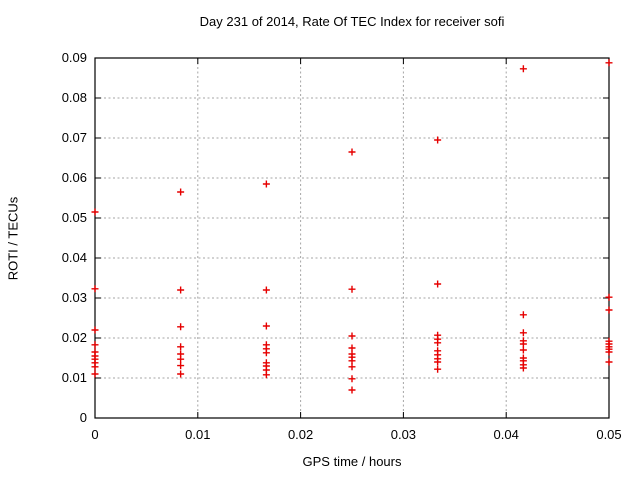 The height and width of the screenshot is (480, 640). I want to click on y-tick-label: 0, so click(83, 417).